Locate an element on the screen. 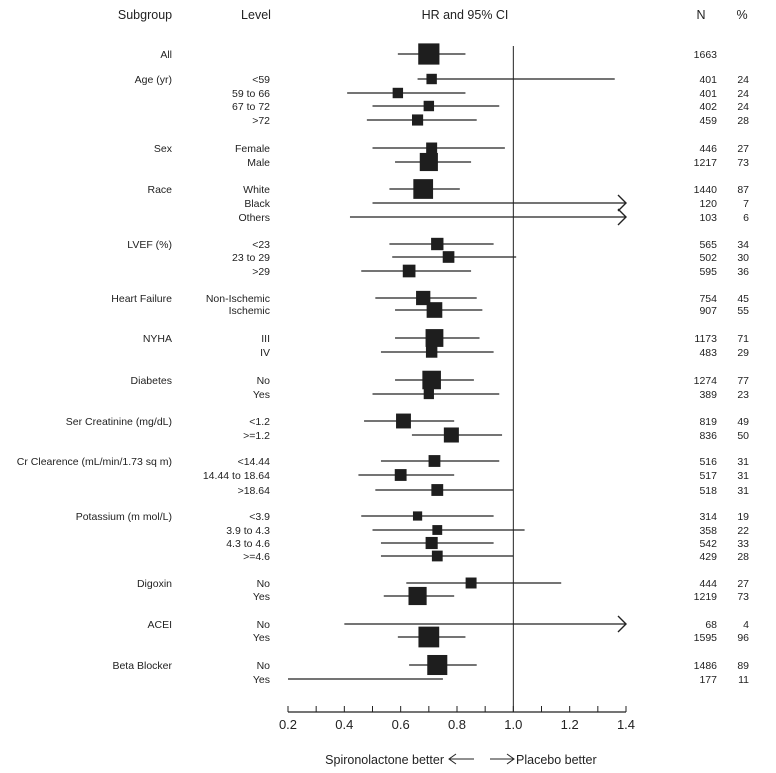 The image size is (776, 773). subgroup-label: NYHA is located at coordinates (157, 339).